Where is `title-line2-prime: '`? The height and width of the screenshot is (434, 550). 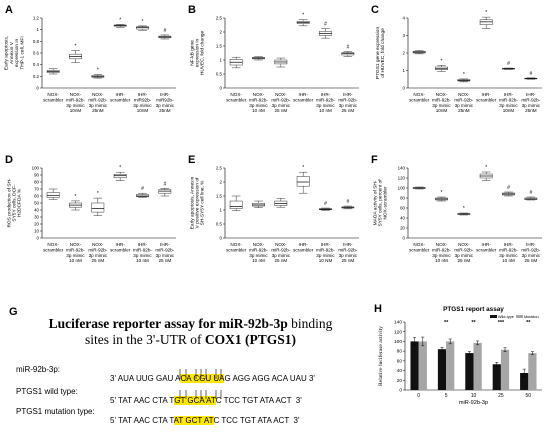 title-line2-prime: ' is located at coordinates (154, 339).